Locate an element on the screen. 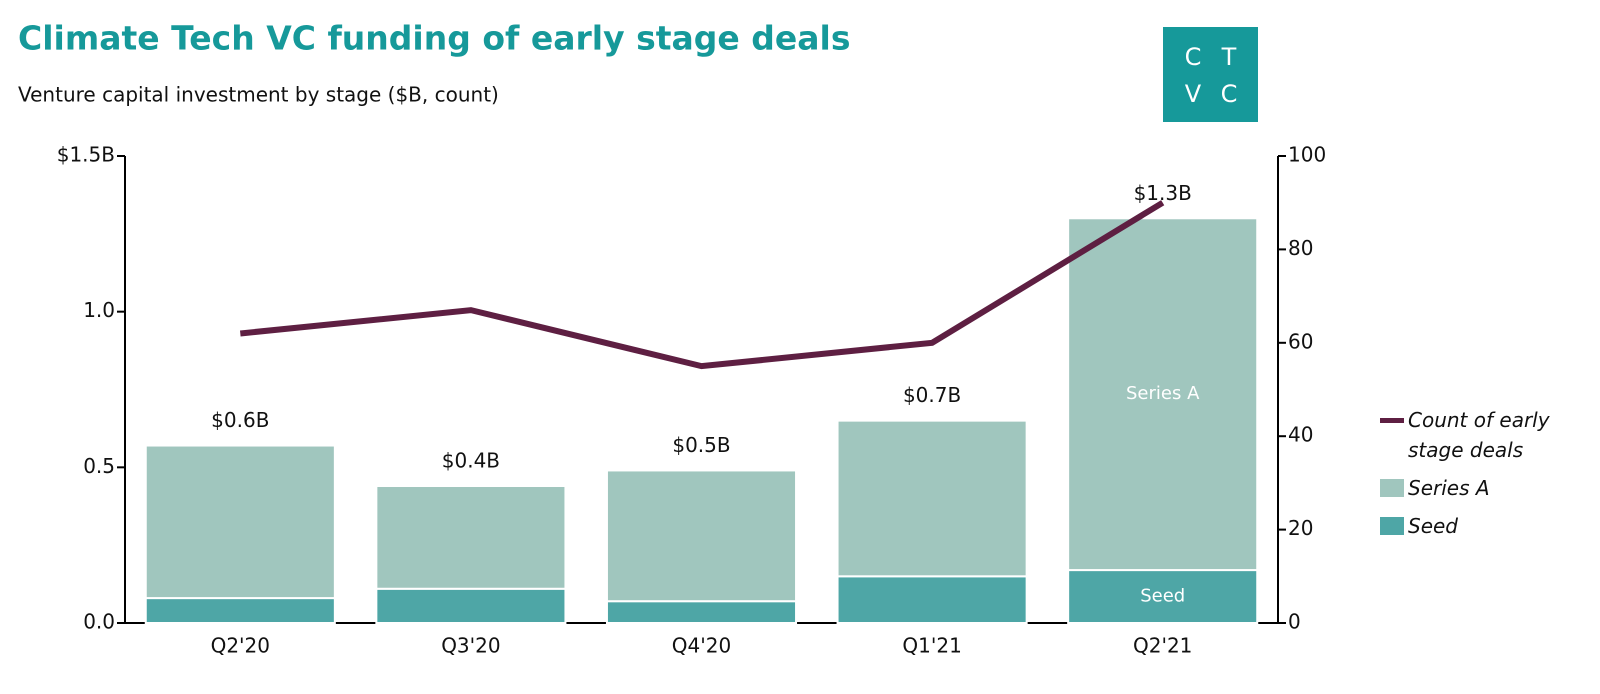 The height and width of the screenshot is (694, 1600). total-label: $0.6B is located at coordinates (240, 420).